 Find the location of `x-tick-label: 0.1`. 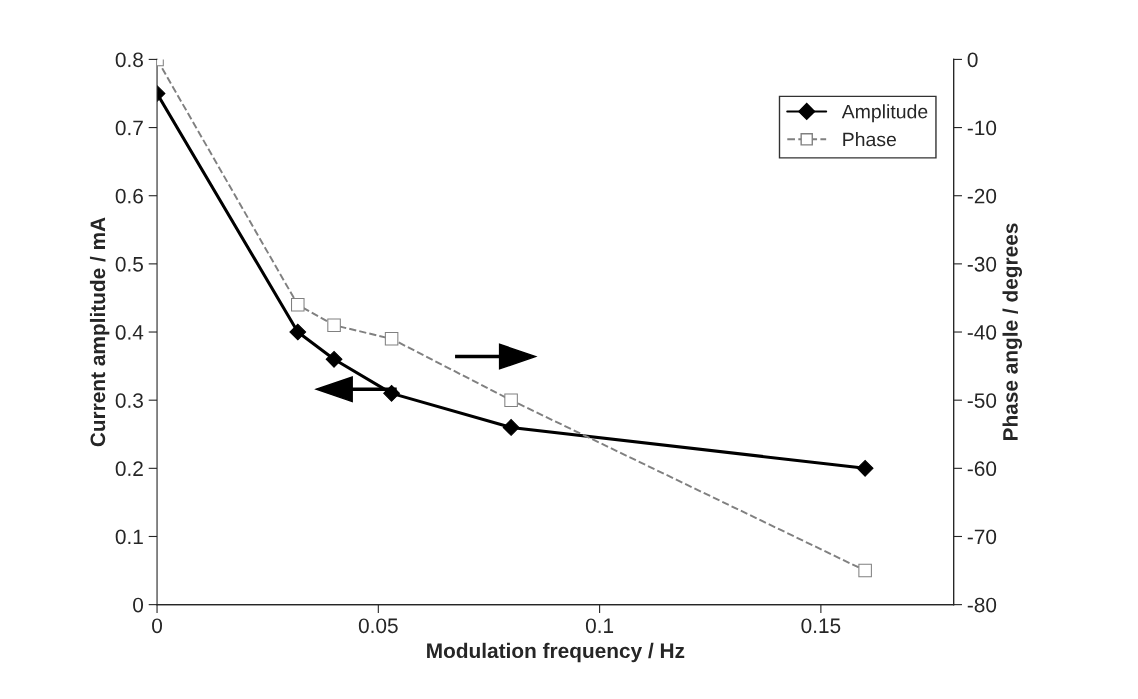

x-tick-label: 0.1 is located at coordinates (599, 626).